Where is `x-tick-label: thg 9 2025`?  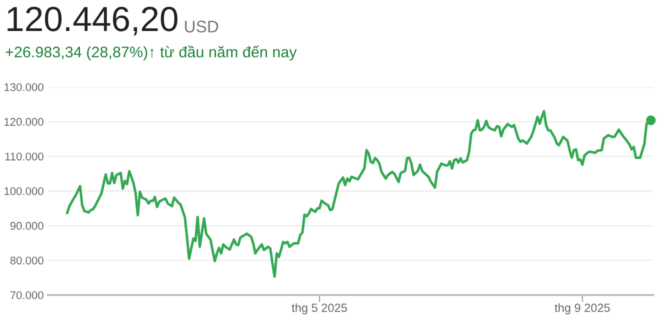
x-tick-label: thg 9 2025 is located at coordinates (582, 308).